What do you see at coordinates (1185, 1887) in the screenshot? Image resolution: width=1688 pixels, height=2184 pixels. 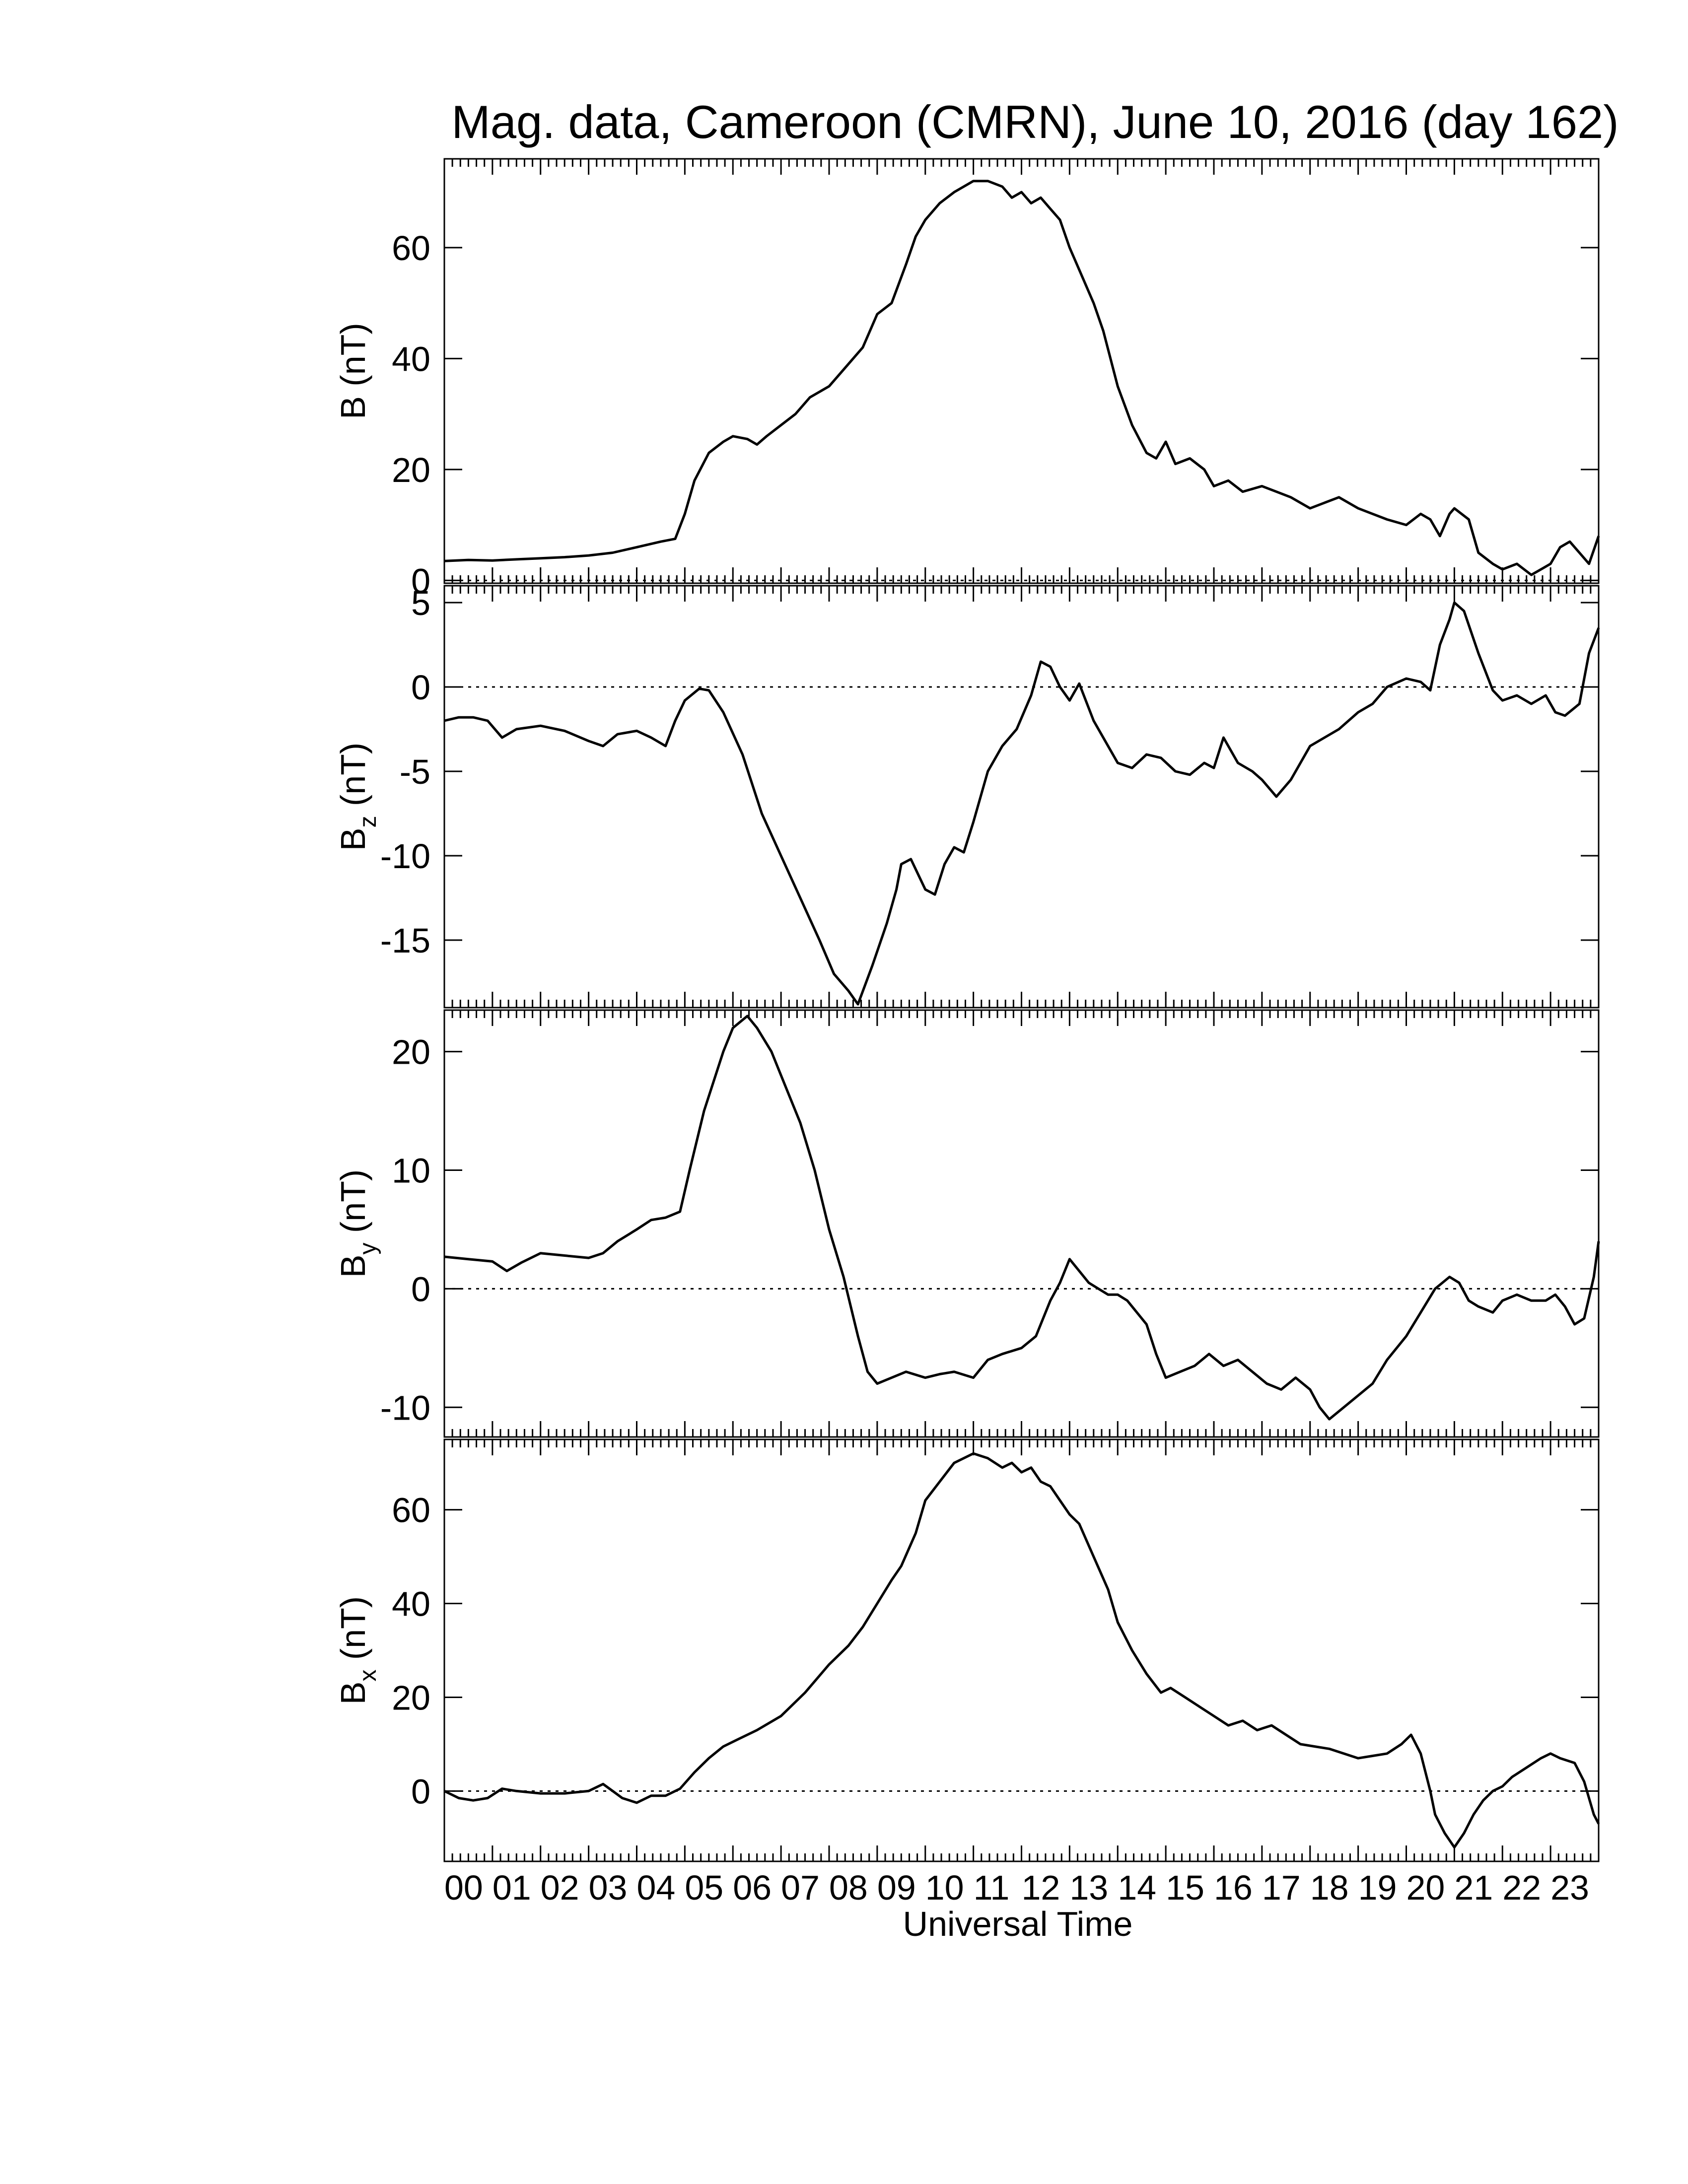 I see `x-tick-label: 15` at bounding box center [1185, 1887].